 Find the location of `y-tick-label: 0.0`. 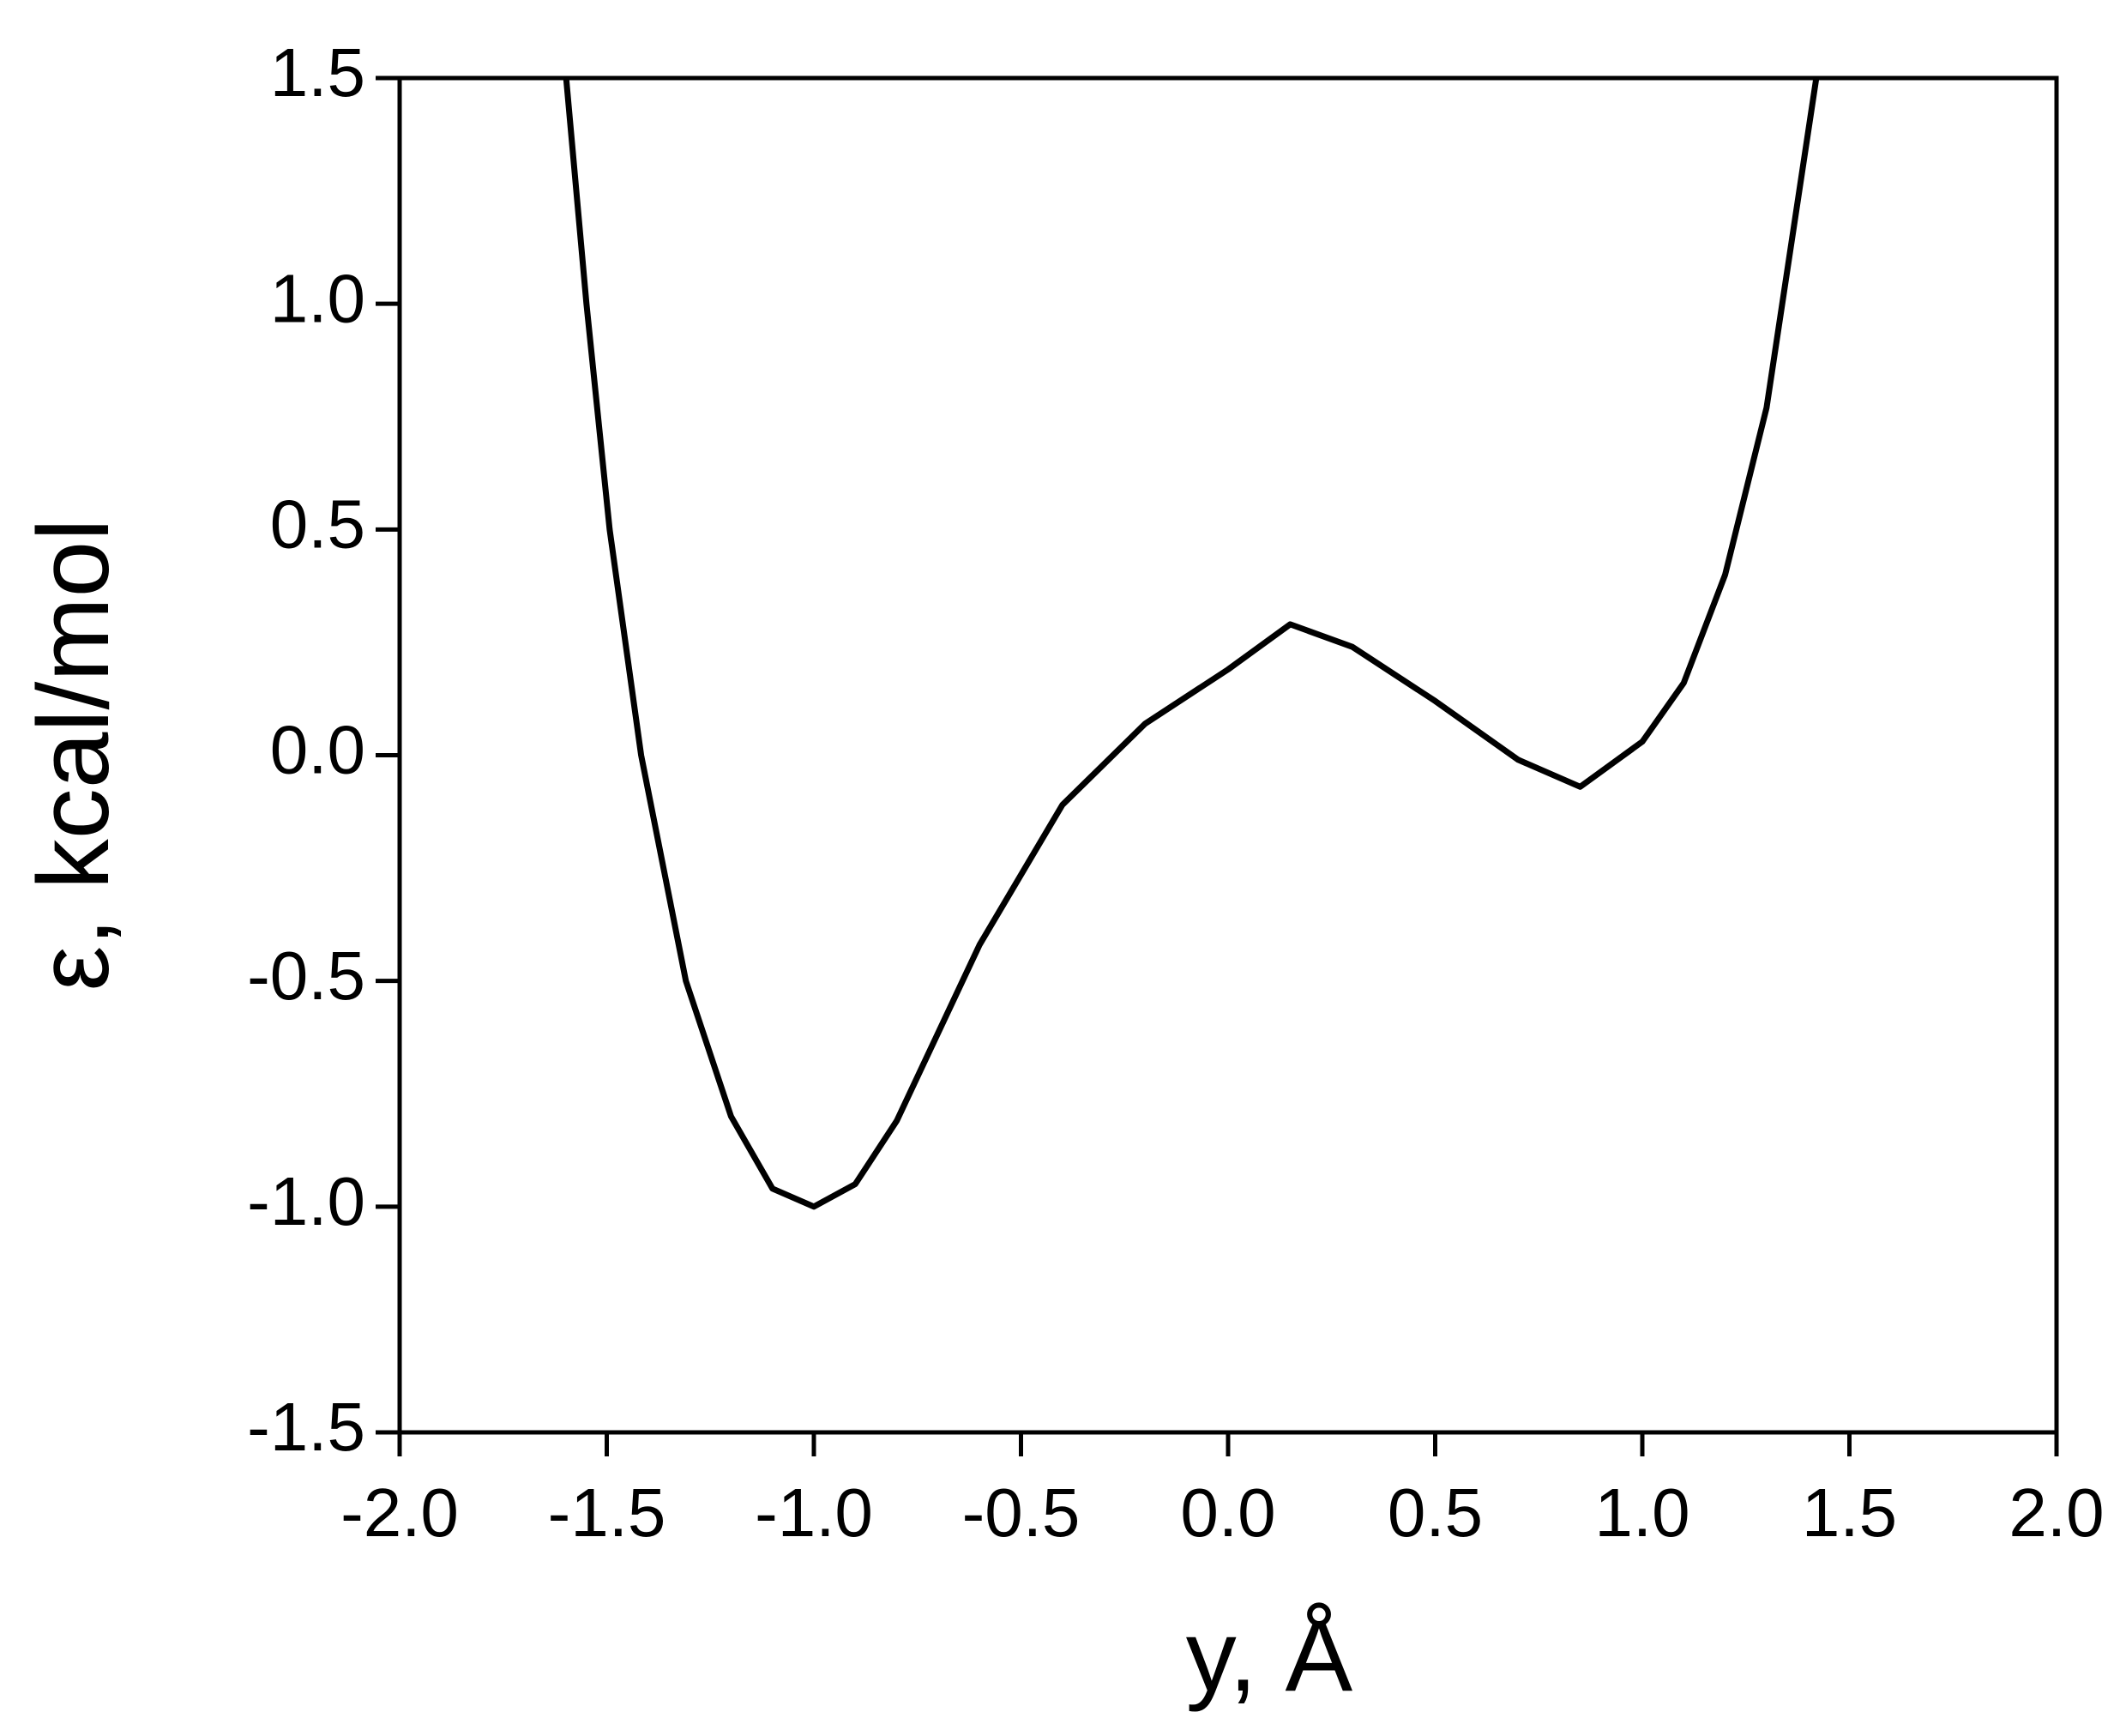

y-tick-label: 0.0 is located at coordinates (317, 750).